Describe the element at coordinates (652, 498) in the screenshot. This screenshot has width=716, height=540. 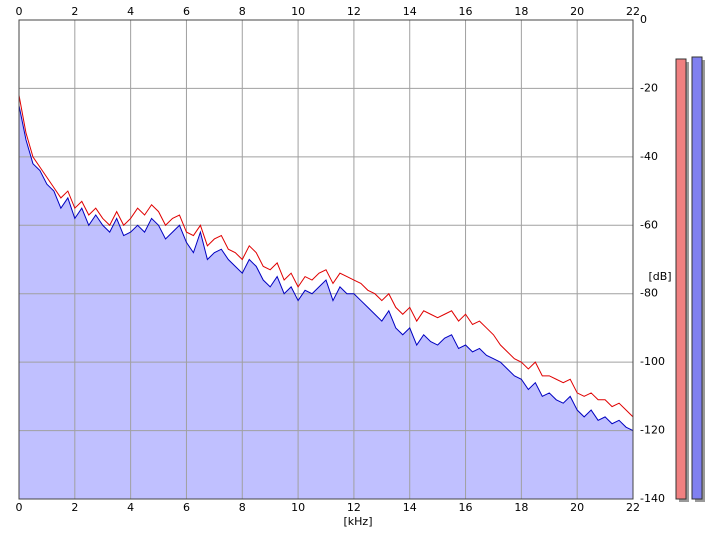
I see `y-tick-label: -140` at that location.